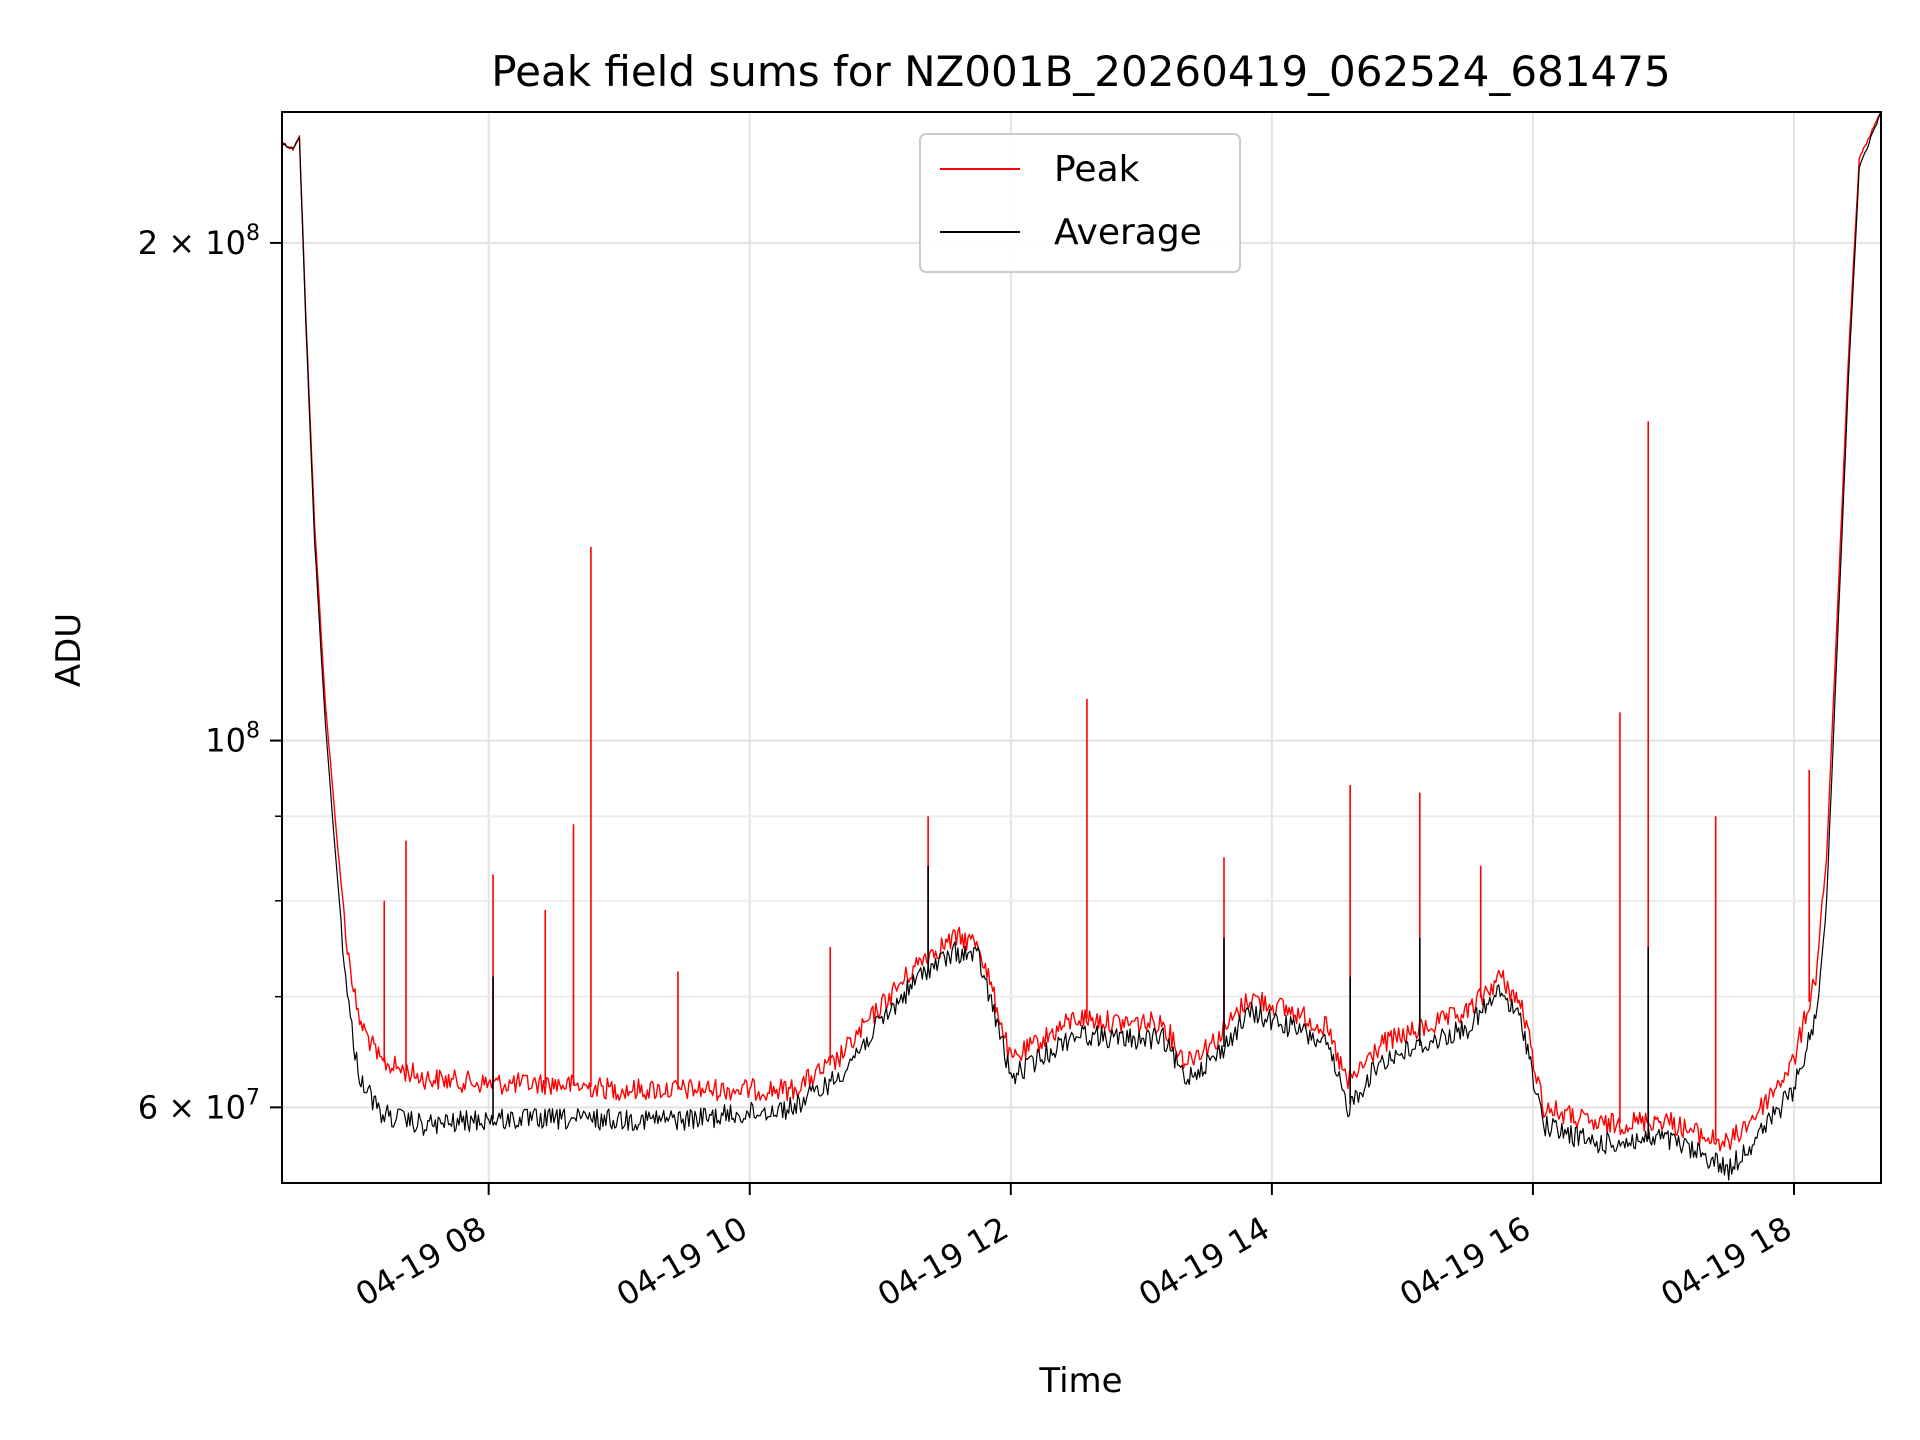 The image size is (1920, 1440). I want to click on legend: Peak Average, so click(1080, 203).